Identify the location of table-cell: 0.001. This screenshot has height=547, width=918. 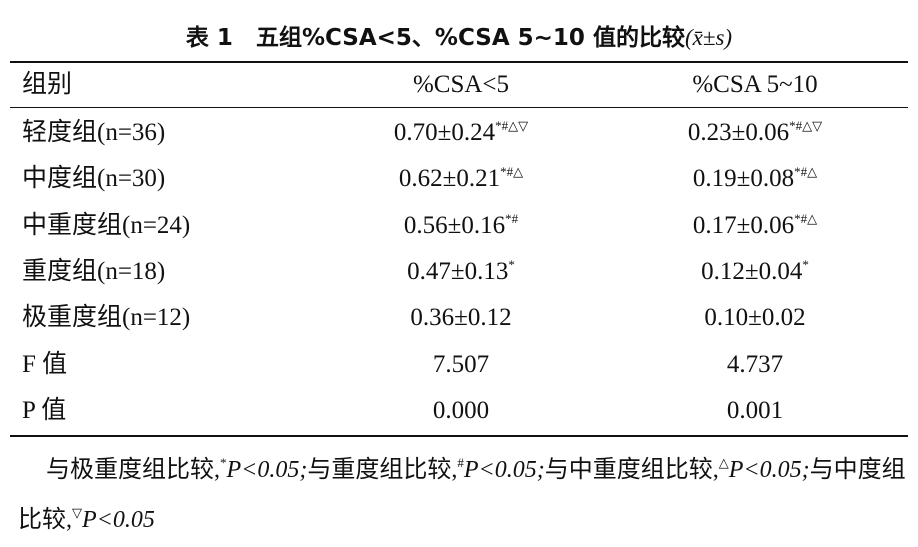
(755, 411).